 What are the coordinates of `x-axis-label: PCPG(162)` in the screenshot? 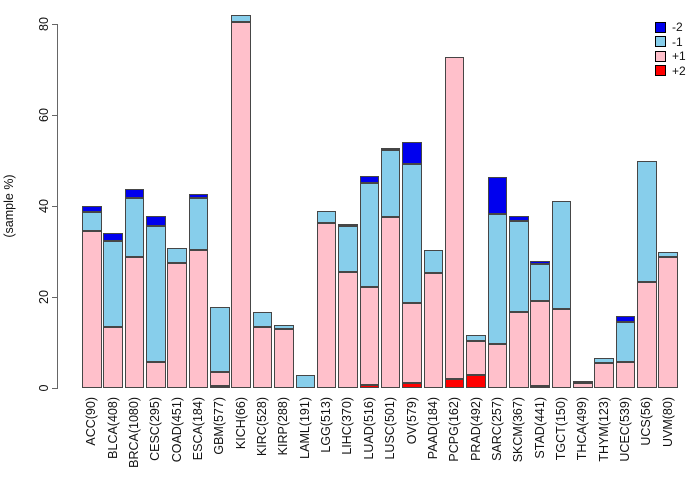 It's located at (454, 429).